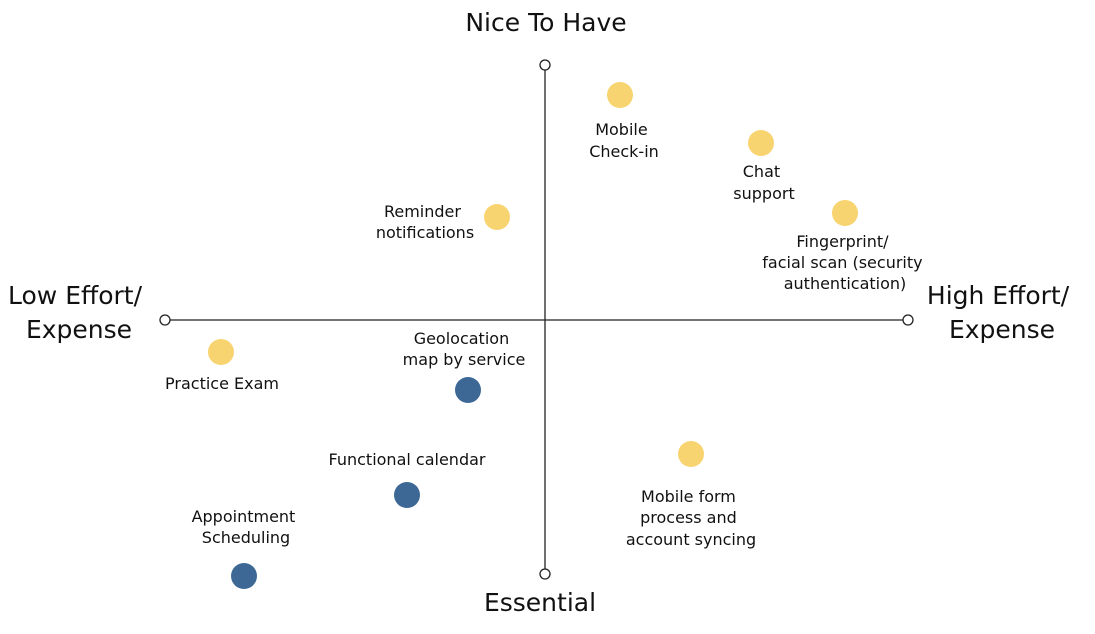  I want to click on label-line: Fingerprint/, so click(842, 241).